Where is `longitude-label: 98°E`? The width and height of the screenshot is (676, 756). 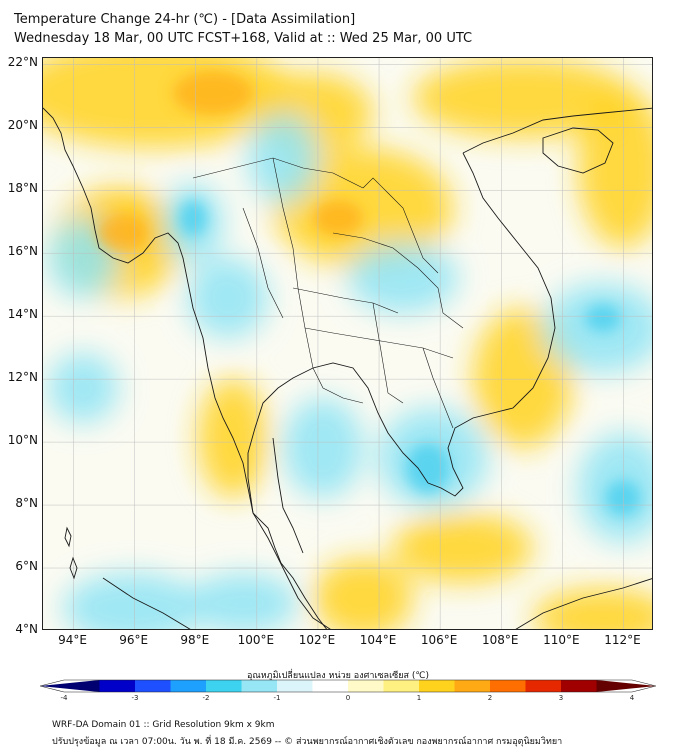 longitude-label: 98°E is located at coordinates (195, 640).